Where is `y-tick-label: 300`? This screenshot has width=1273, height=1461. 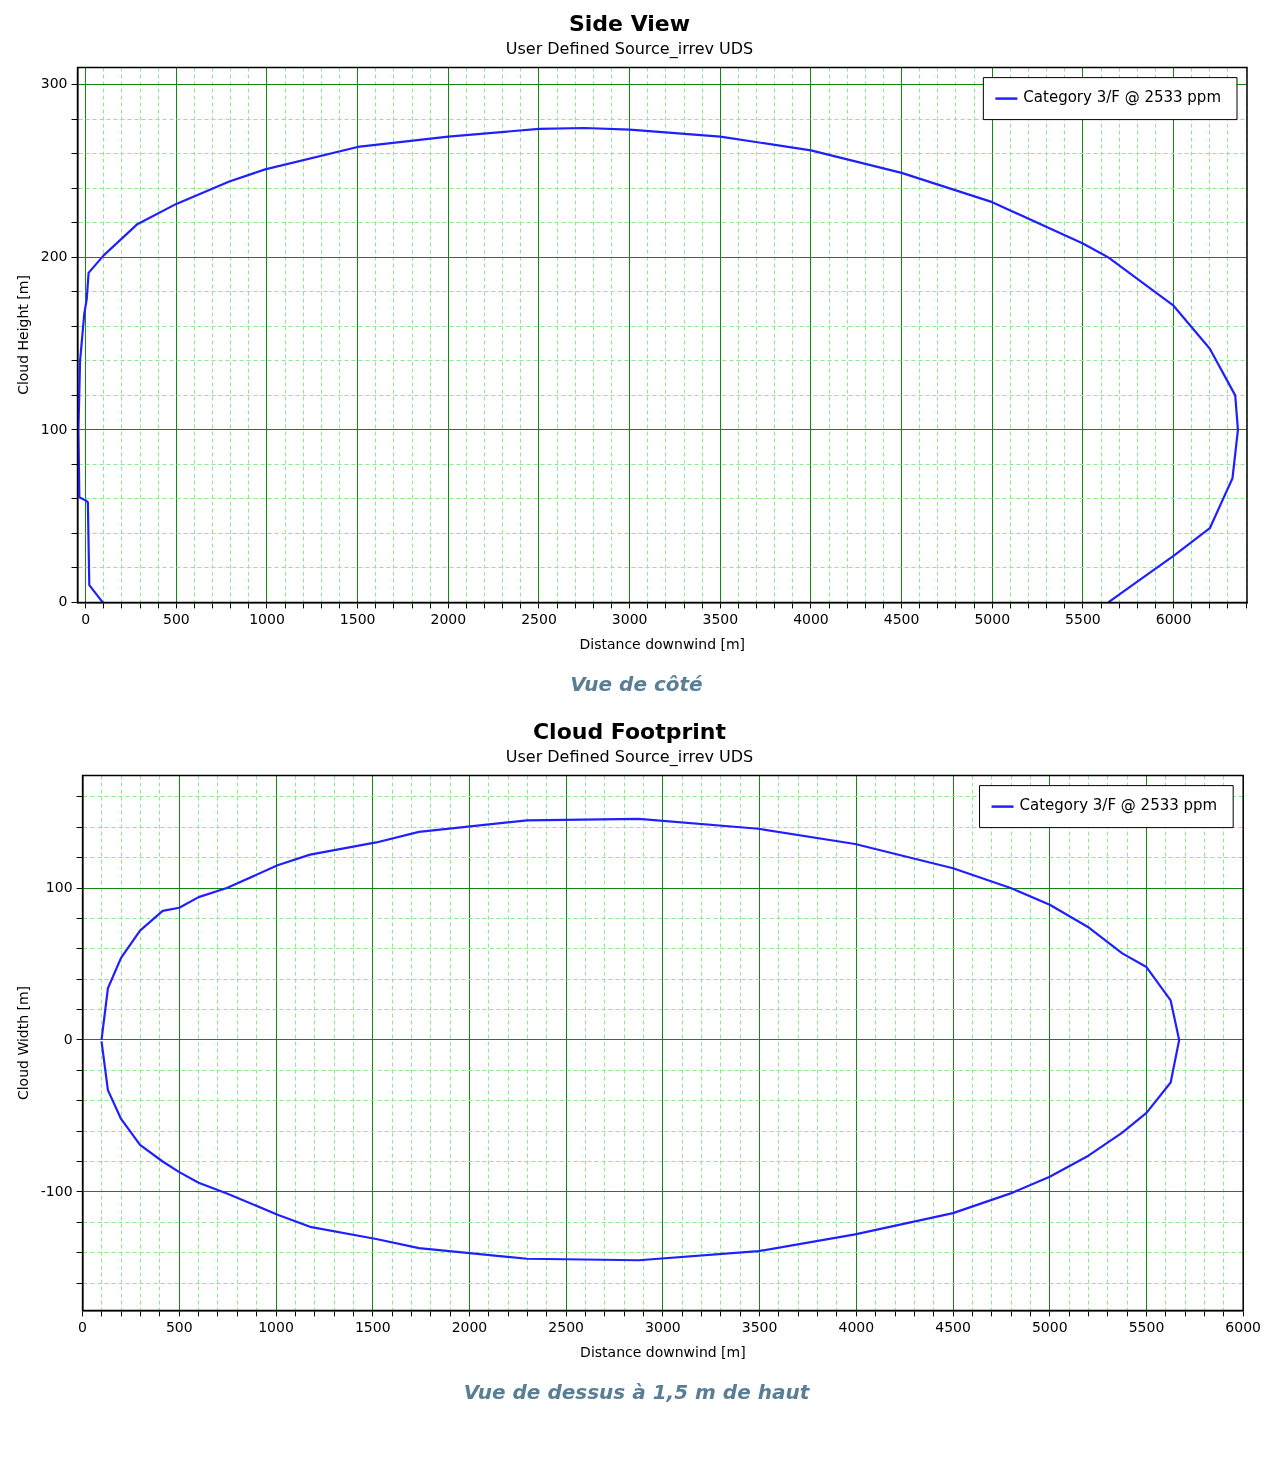
y-tick-label: 300 is located at coordinates (54, 83).